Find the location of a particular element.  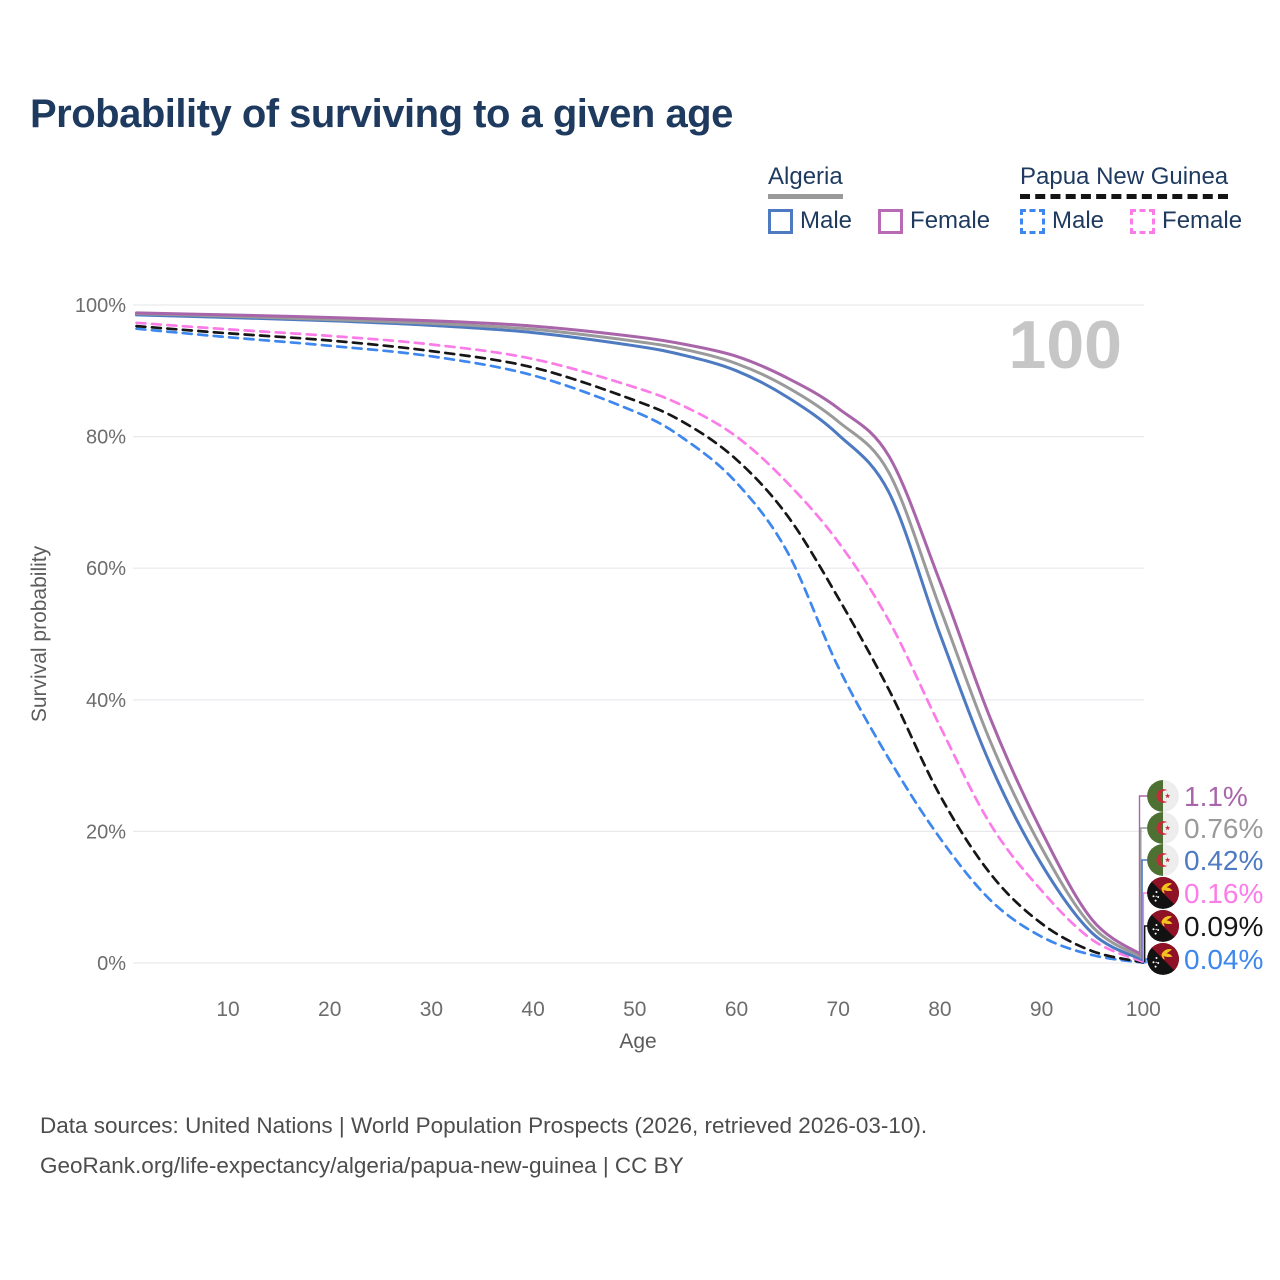

end-label-algeria-female: 1.1% is located at coordinates (1216, 796).